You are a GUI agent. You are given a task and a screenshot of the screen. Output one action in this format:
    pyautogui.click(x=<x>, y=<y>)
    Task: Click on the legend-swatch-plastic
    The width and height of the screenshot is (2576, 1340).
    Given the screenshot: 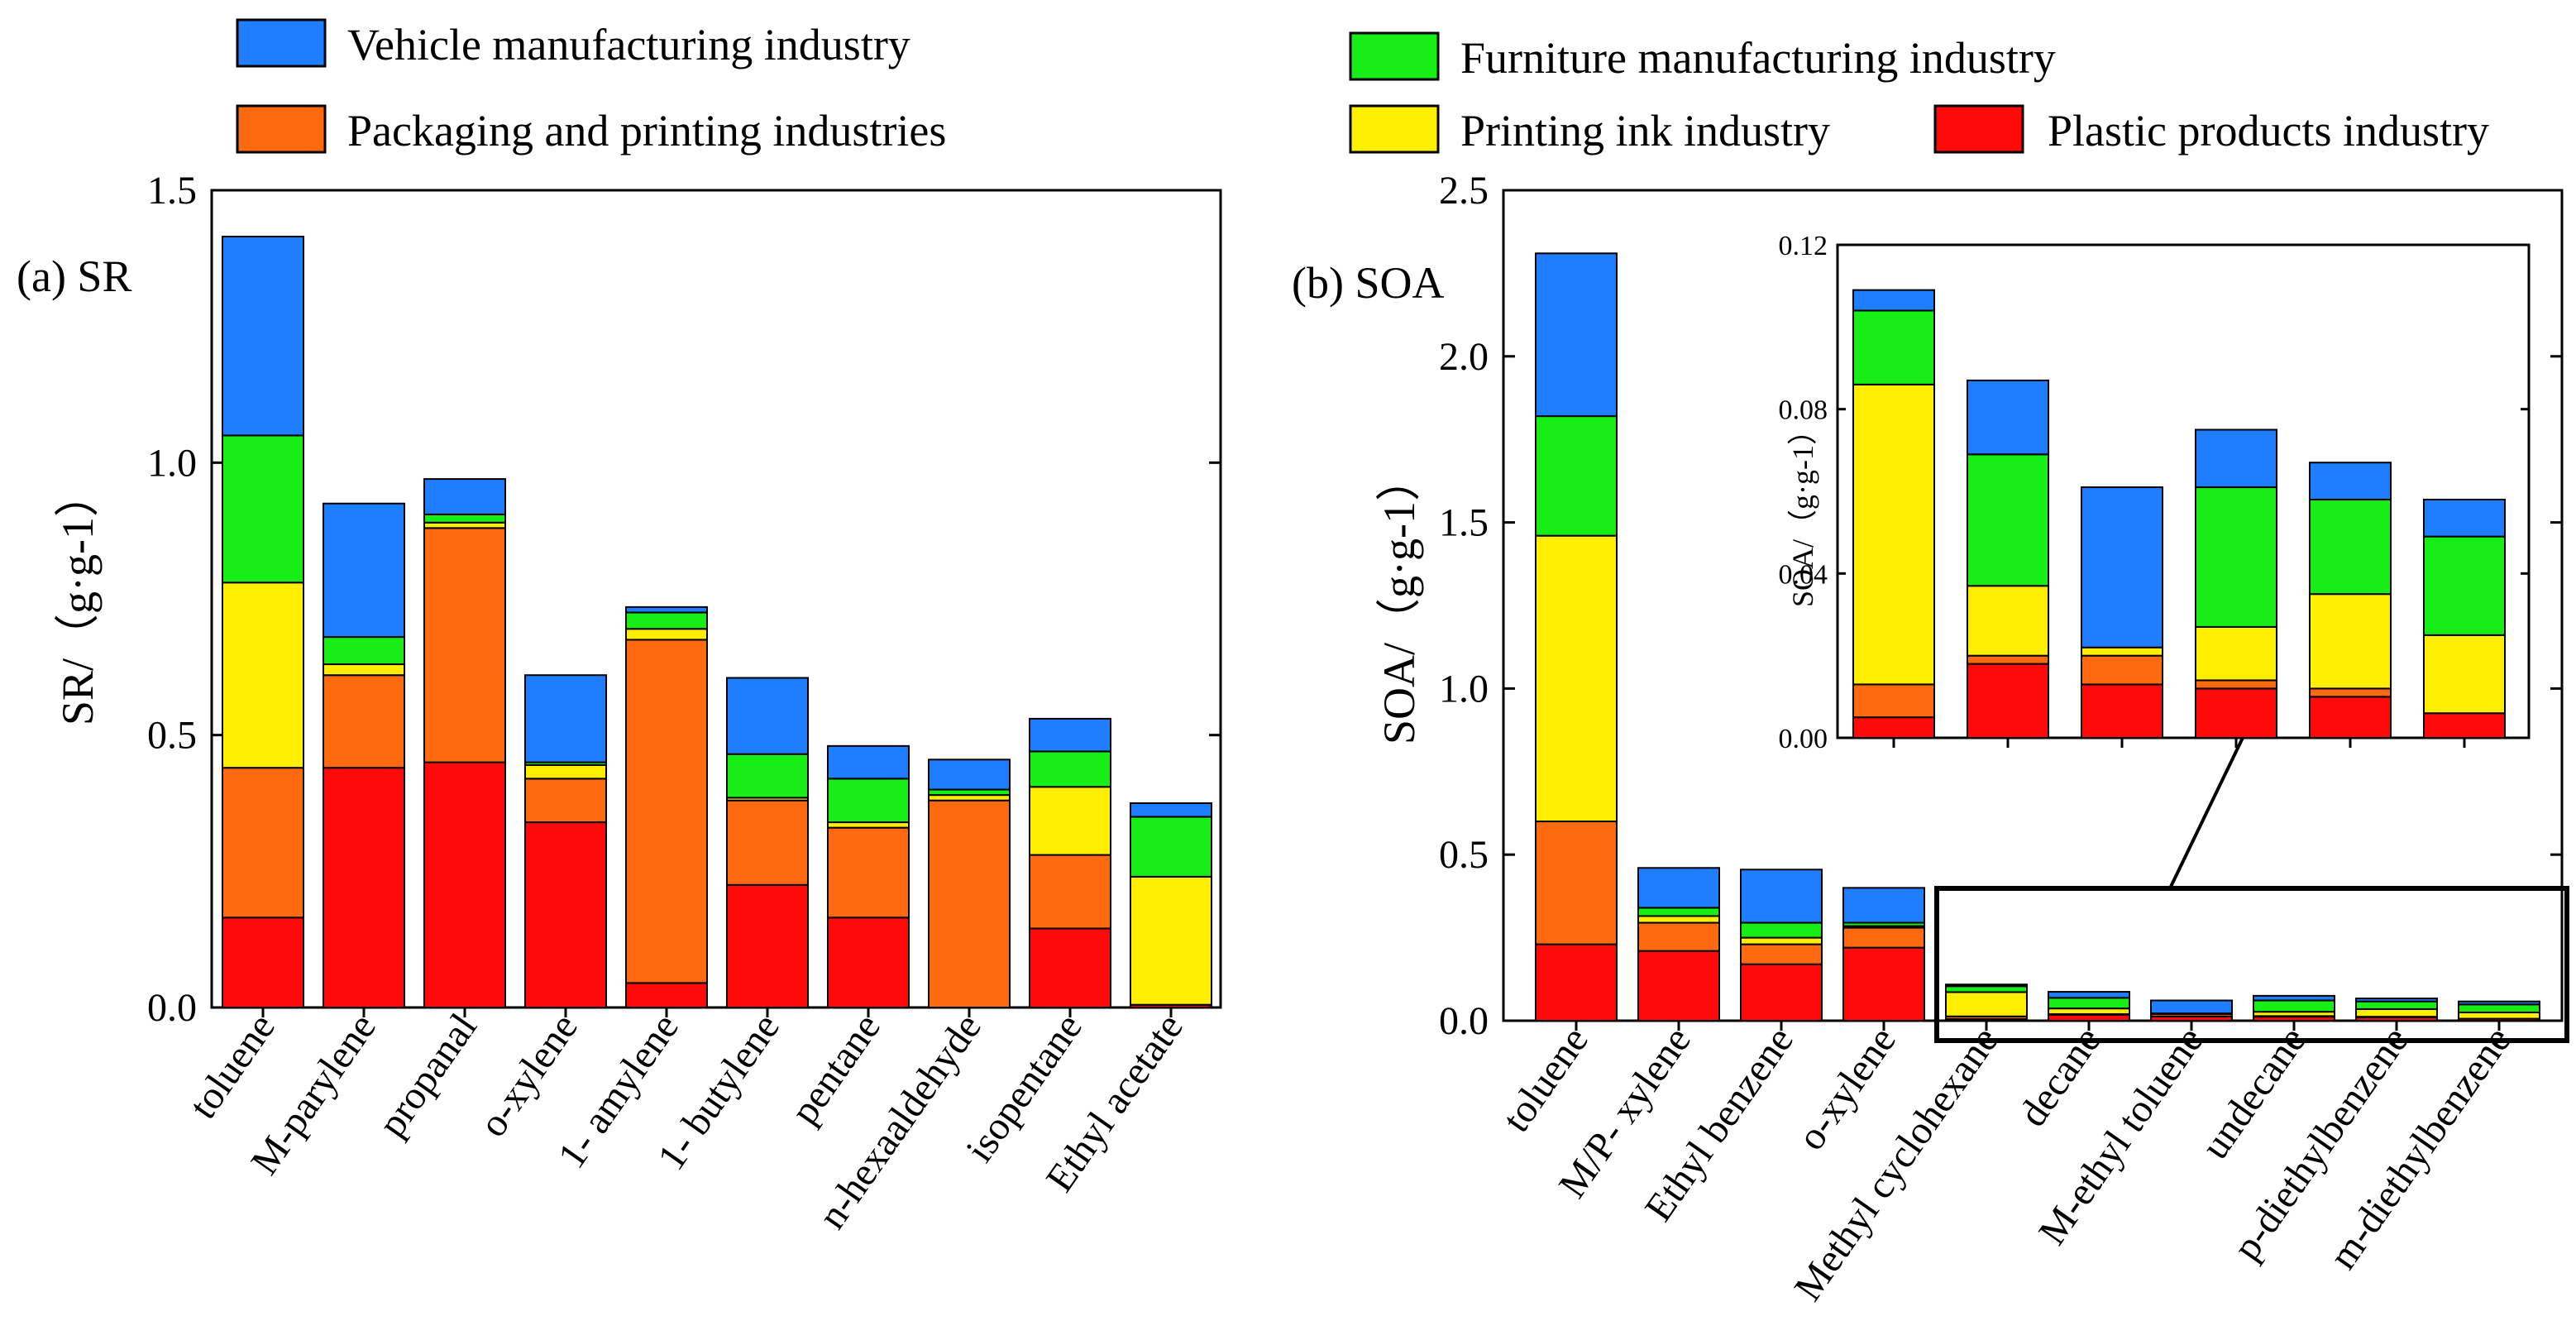 What is the action you would take?
    pyautogui.click(x=1978, y=129)
    